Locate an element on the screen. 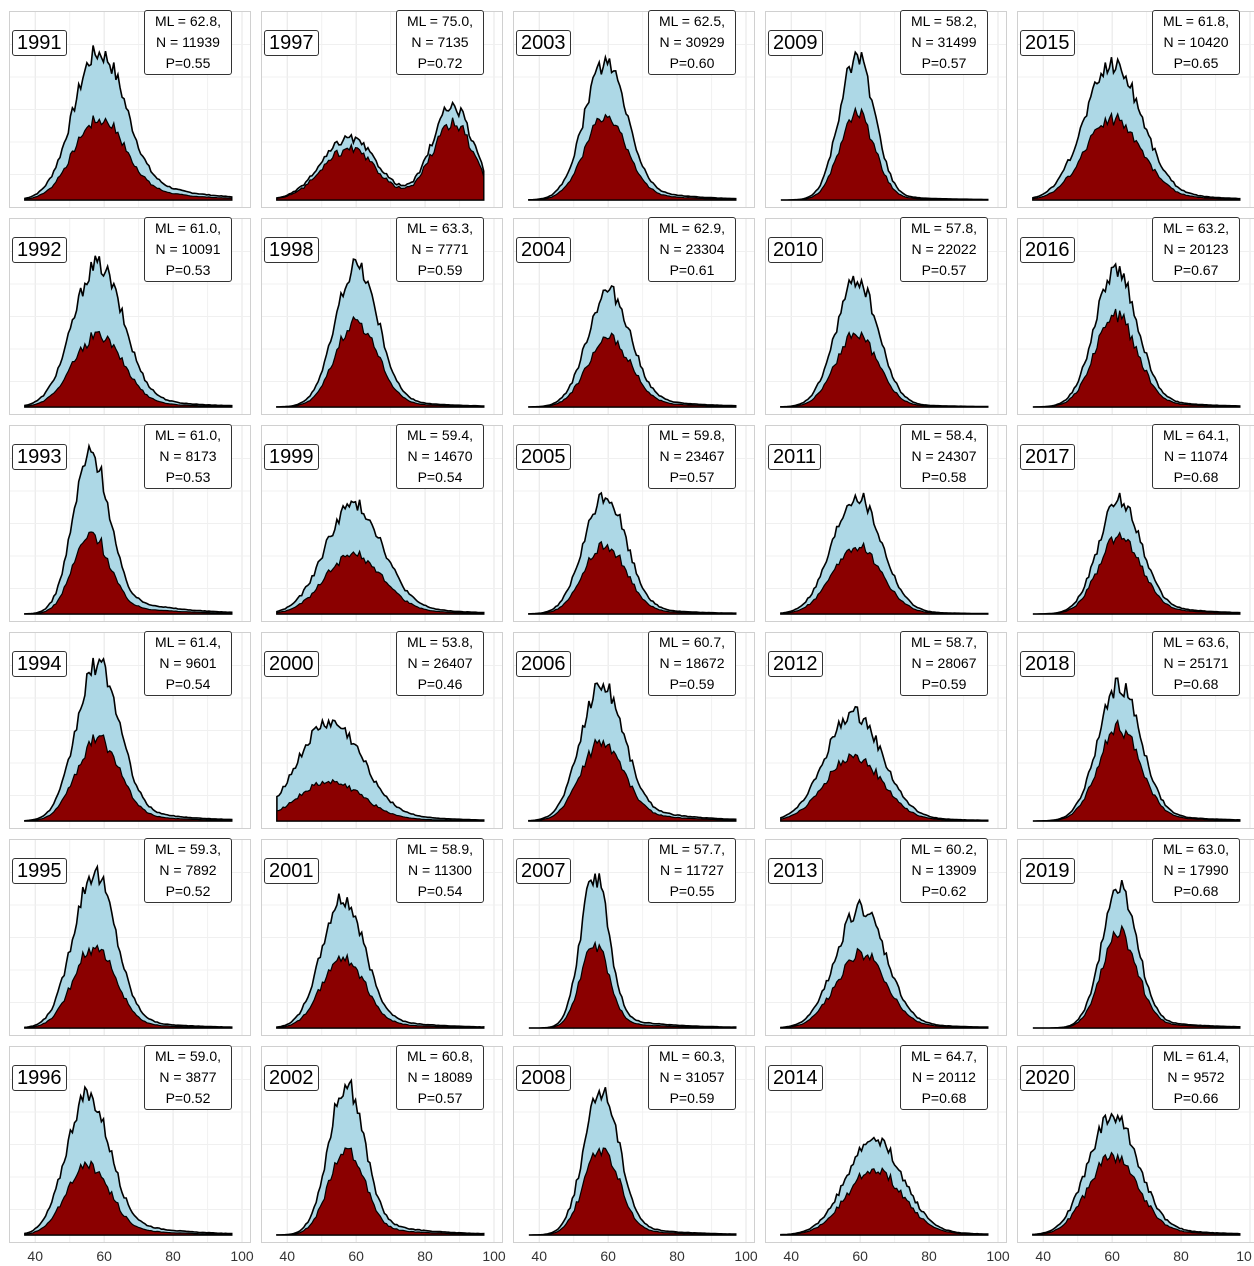  panel-stats-box: ML = 58.4, N = 24307 P=0.58 is located at coordinates (943, 456).